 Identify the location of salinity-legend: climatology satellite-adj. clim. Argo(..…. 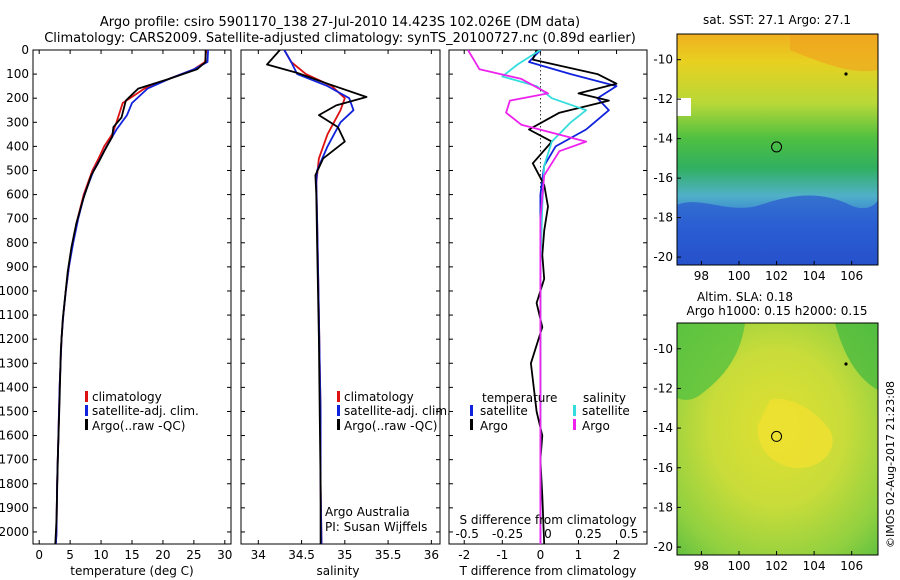
(394, 411).